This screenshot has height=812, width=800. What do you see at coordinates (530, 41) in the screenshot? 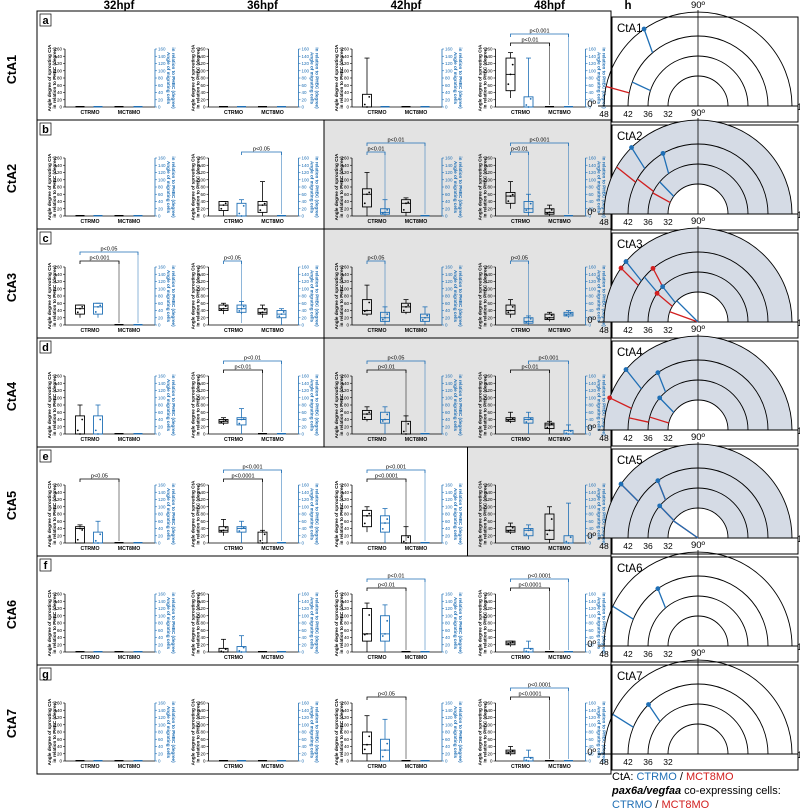
I see `sig-label: p<0.01` at bounding box center [530, 41].